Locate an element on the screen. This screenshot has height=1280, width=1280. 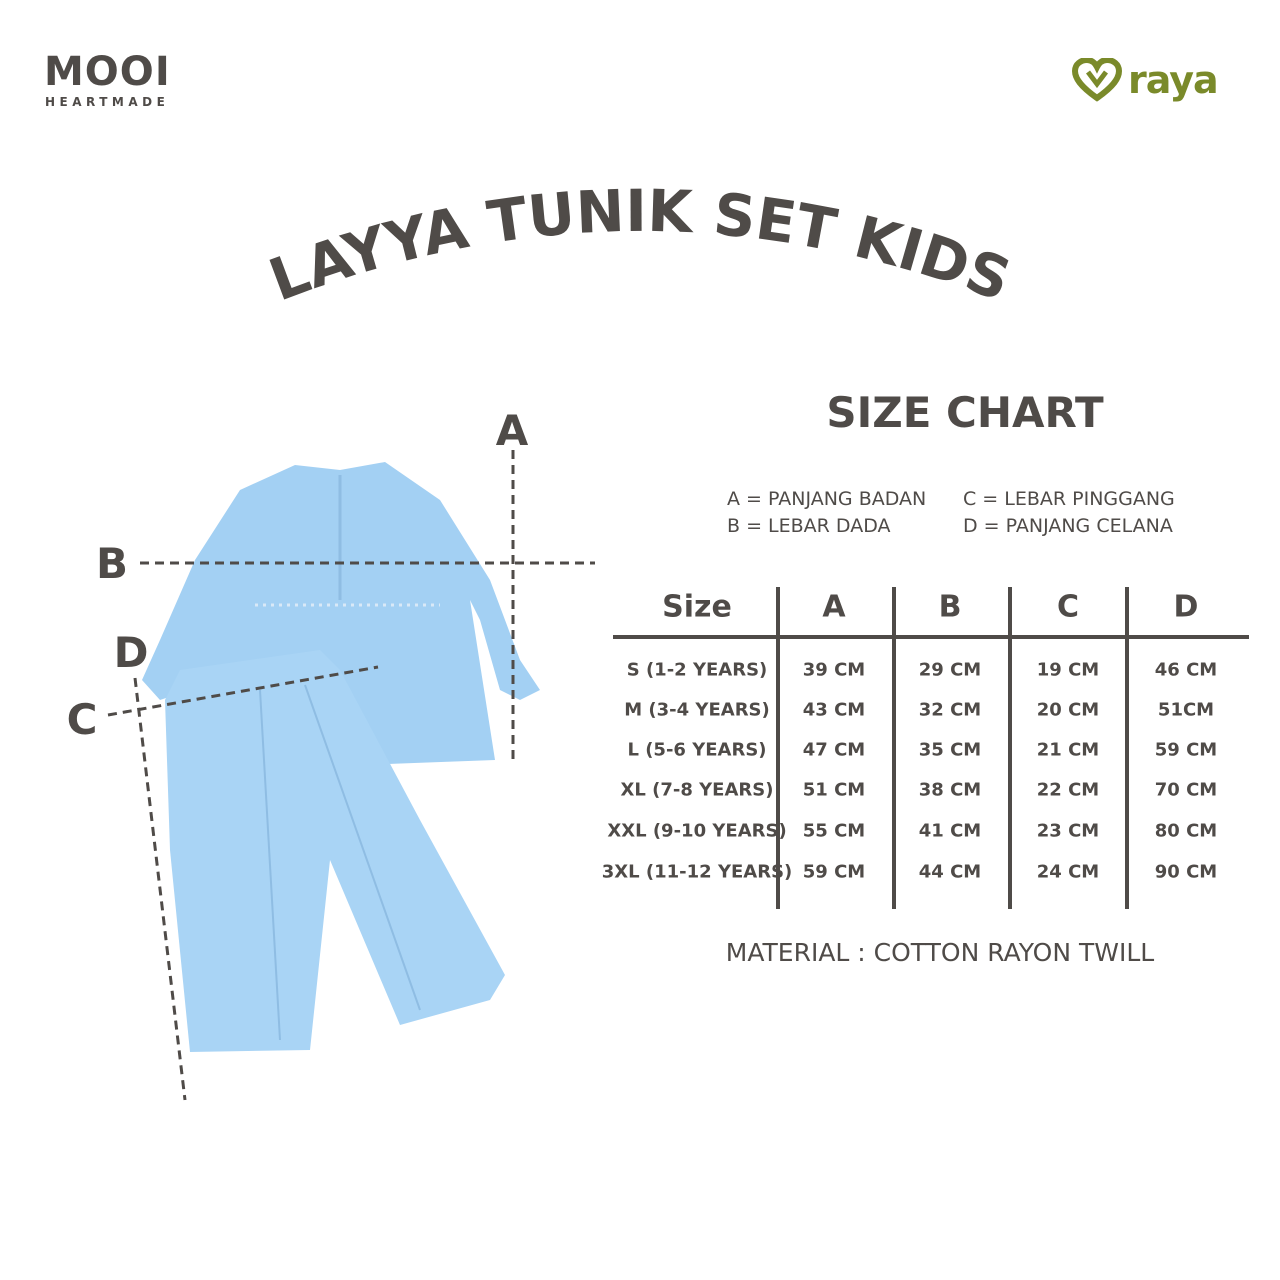
column-header: D is located at coordinates (1186, 607).